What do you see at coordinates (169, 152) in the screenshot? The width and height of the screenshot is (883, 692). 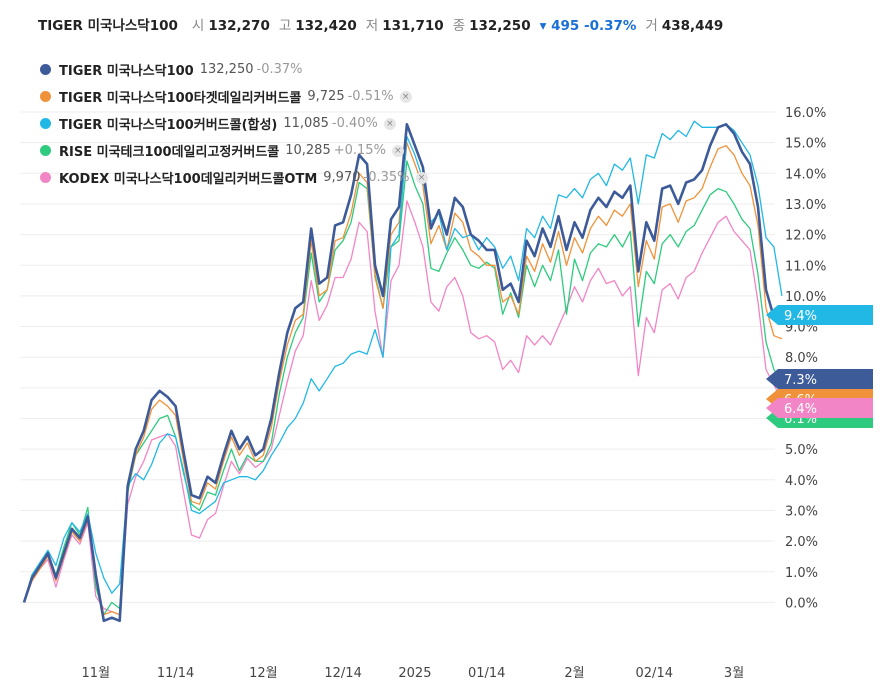 I see `legend-name: RISE 미국테크100데일리고정커버드콜` at bounding box center [169, 152].